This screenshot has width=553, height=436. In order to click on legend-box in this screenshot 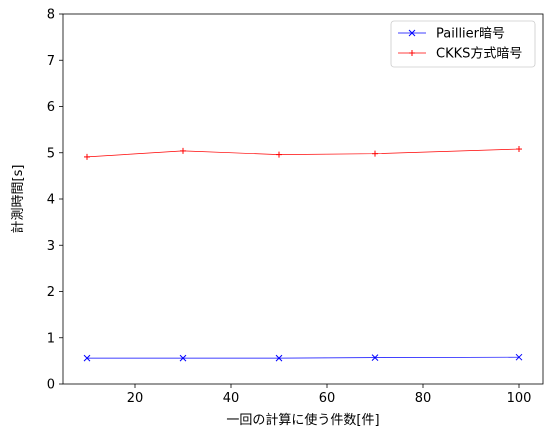, I will do `click(463, 44)`.